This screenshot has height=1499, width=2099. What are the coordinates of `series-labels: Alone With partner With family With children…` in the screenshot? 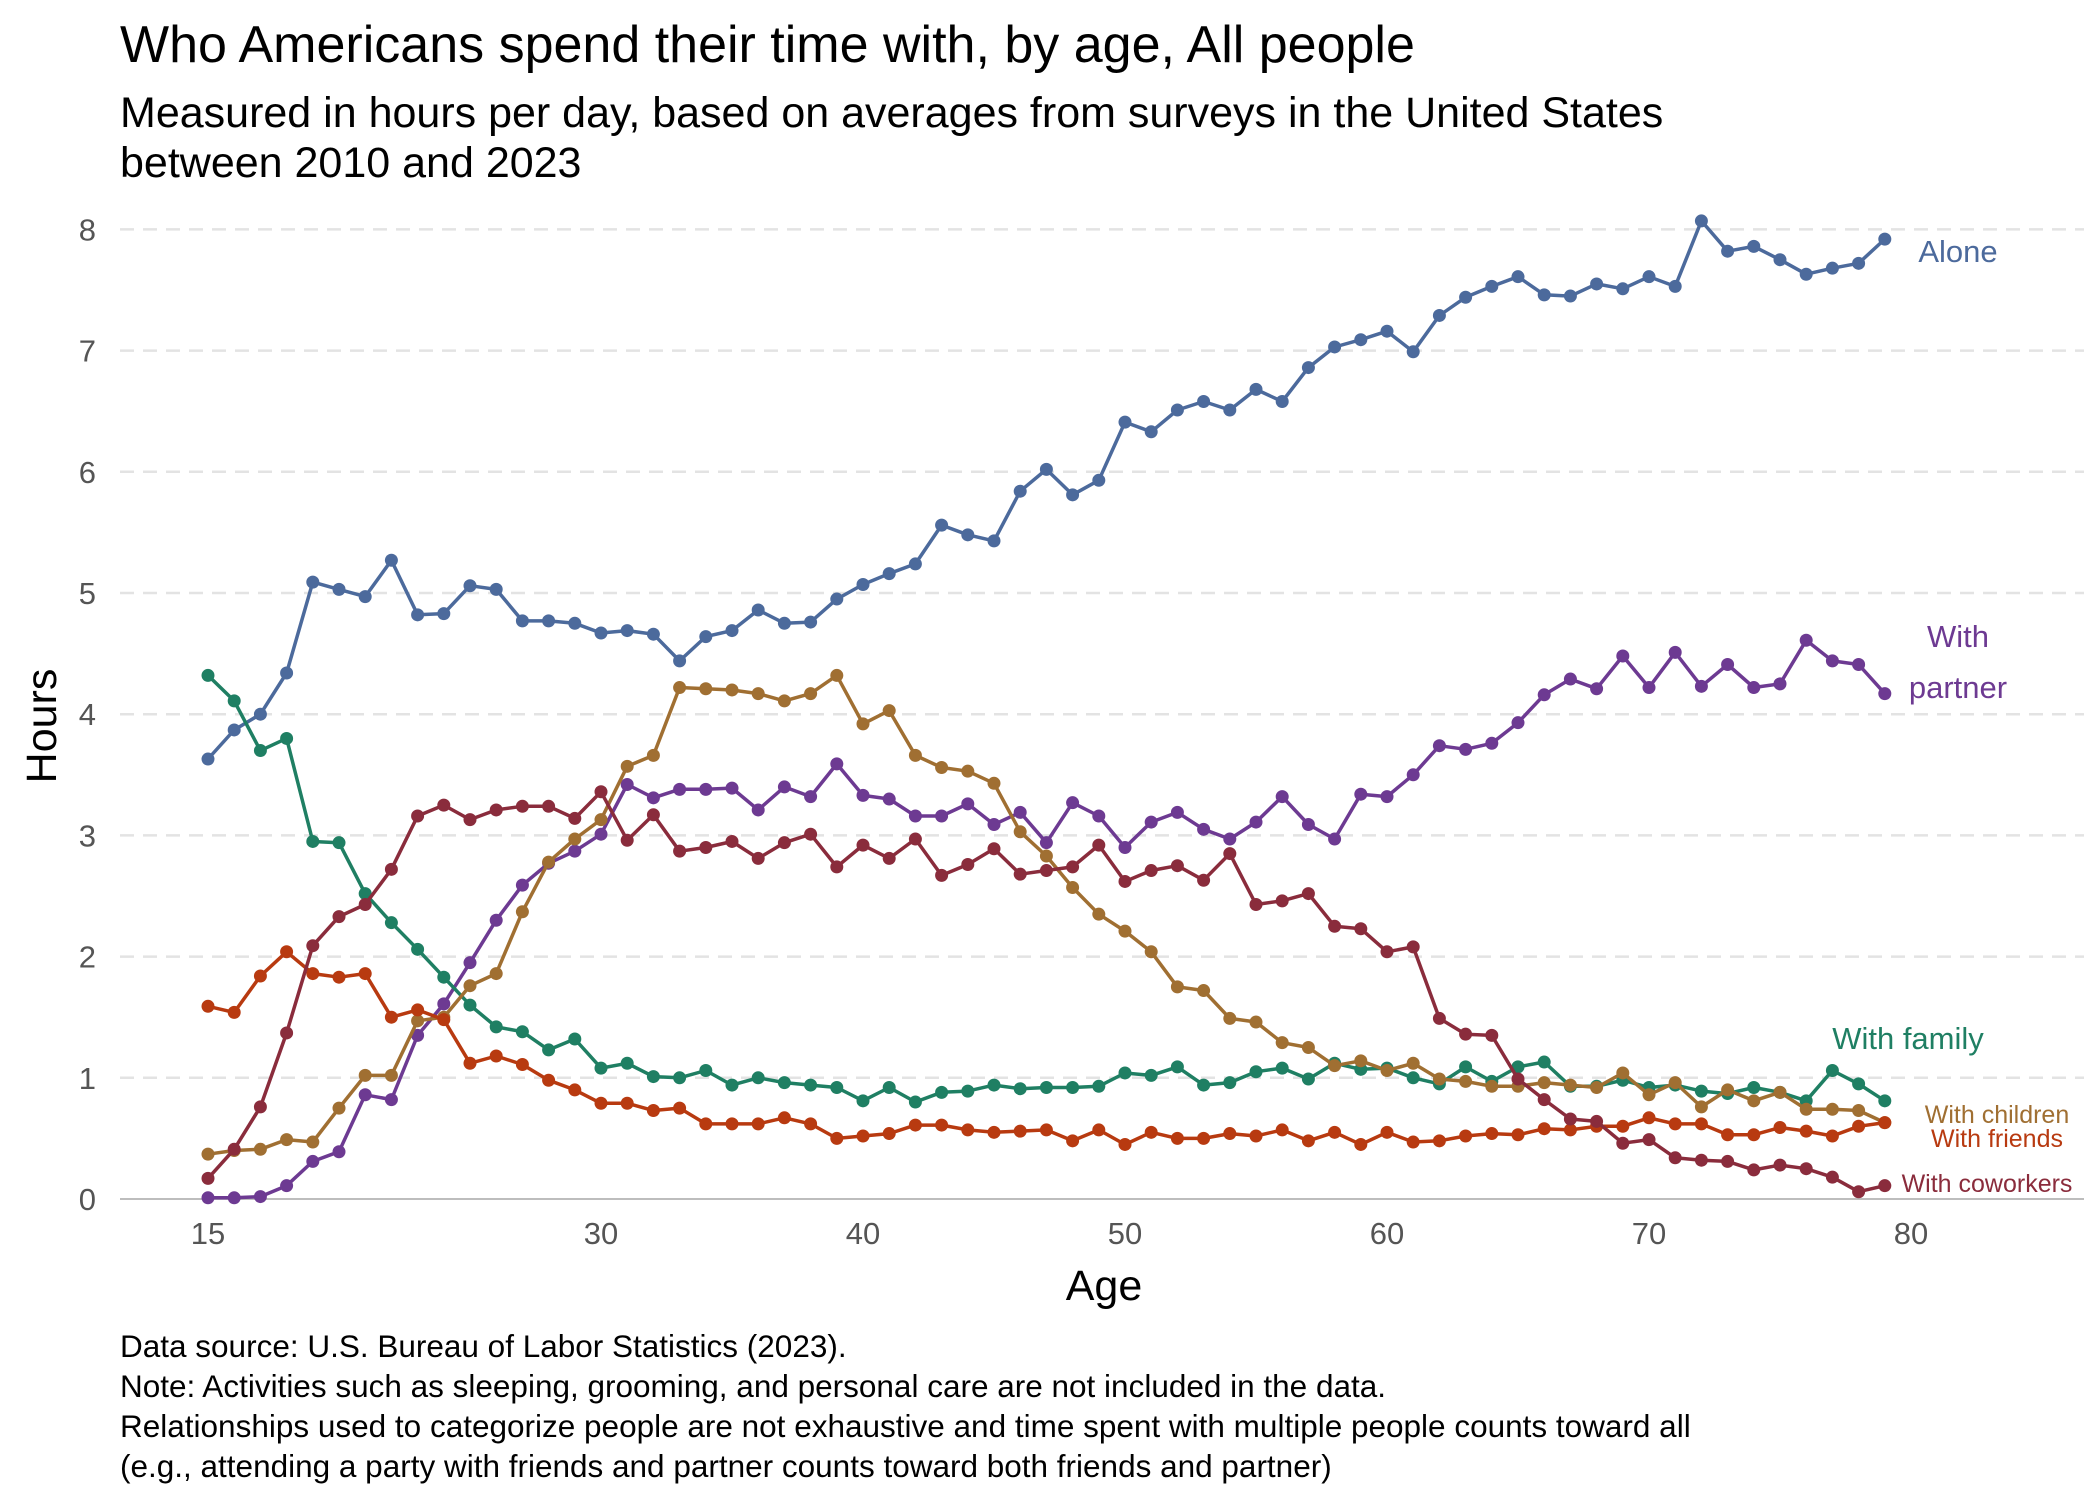 It's located at (1952, 716).